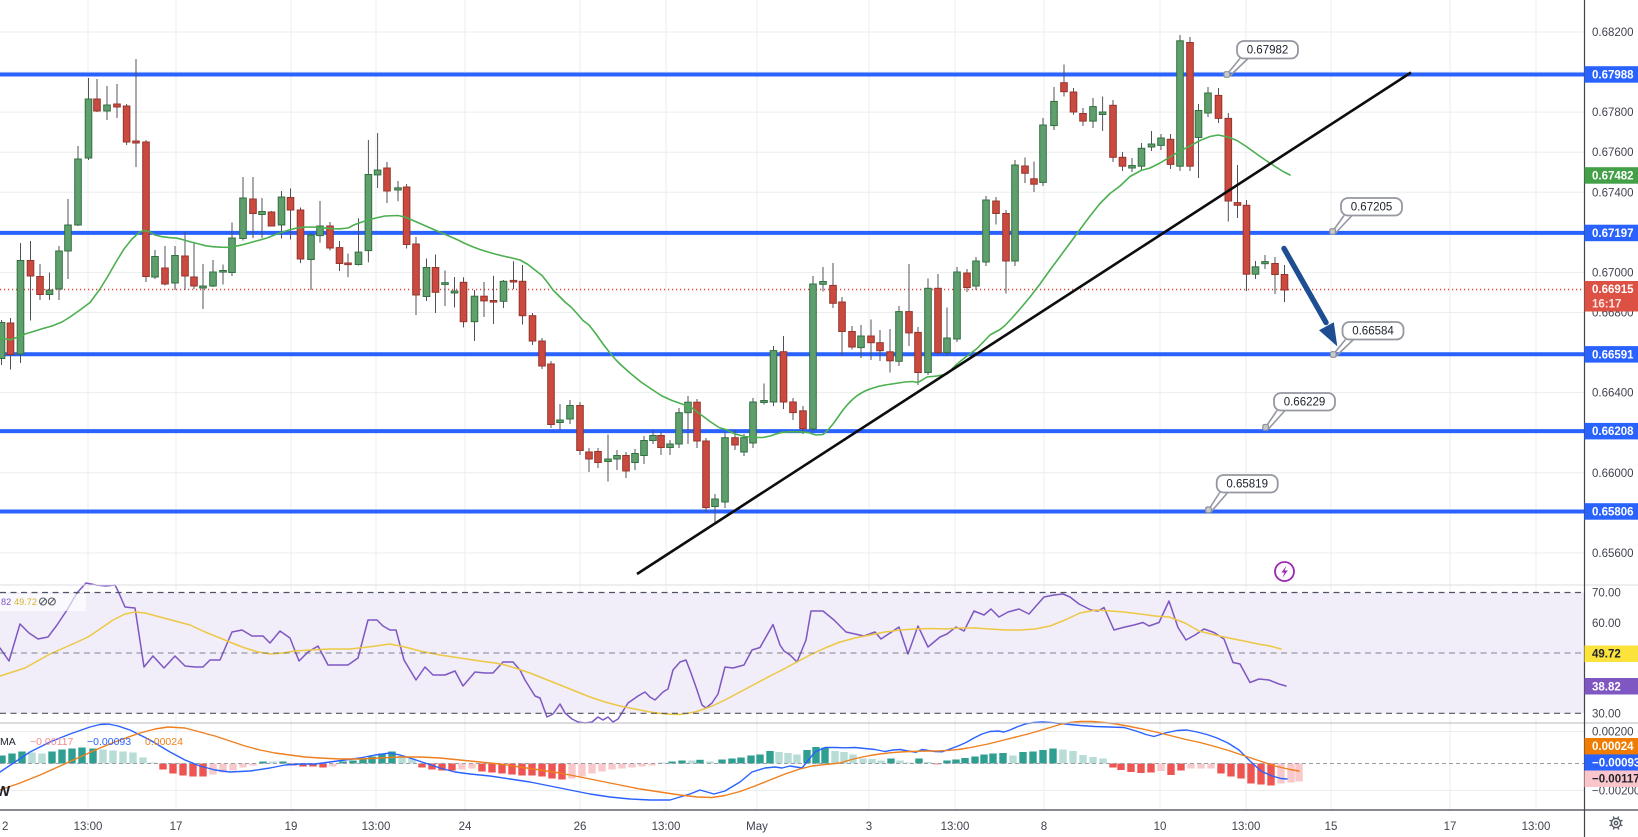 Image resolution: width=1638 pixels, height=837 pixels. Describe the element at coordinates (1613, 554) in the screenshot. I see `svg-text: 0.65600` at that location.